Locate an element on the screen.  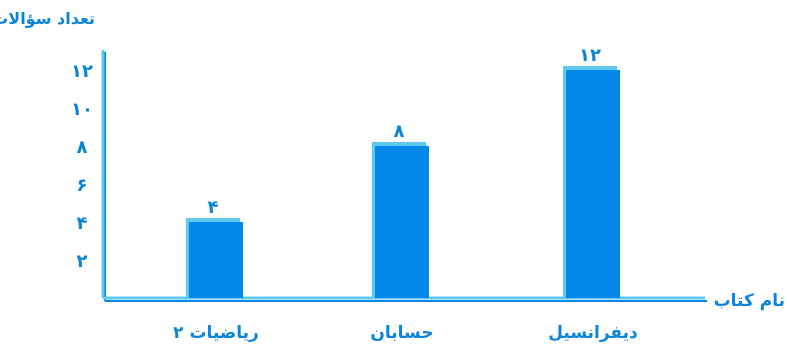
x-category-label: ریاضیات ۲ is located at coordinates (216, 333).